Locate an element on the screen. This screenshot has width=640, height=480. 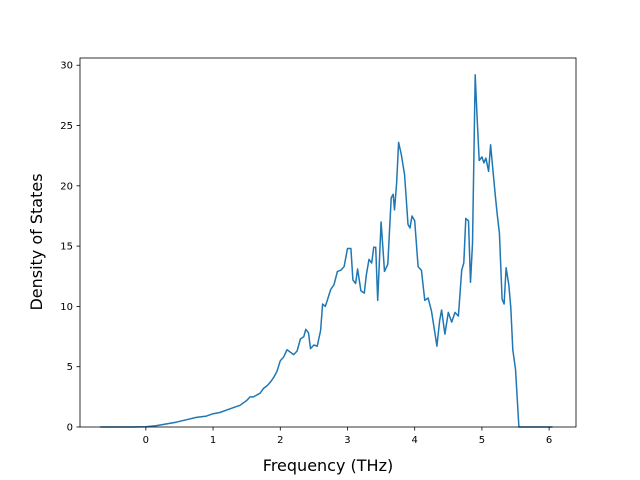
x-tick-label: 2 is located at coordinates (280, 440).